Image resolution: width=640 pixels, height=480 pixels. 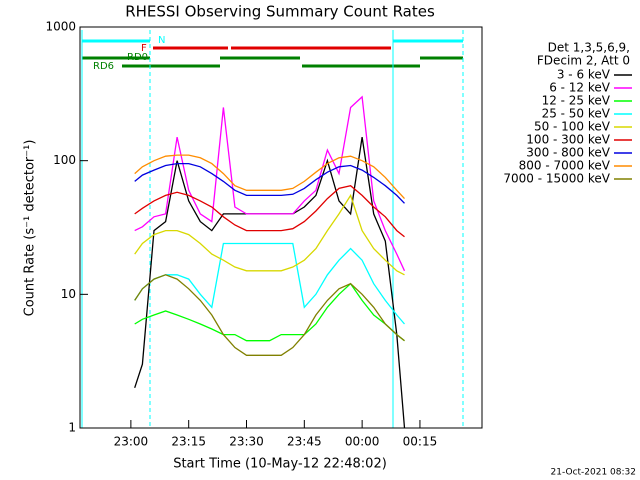 I want to click on legend-label: 300 - 800 keV, so click(x=568, y=153).